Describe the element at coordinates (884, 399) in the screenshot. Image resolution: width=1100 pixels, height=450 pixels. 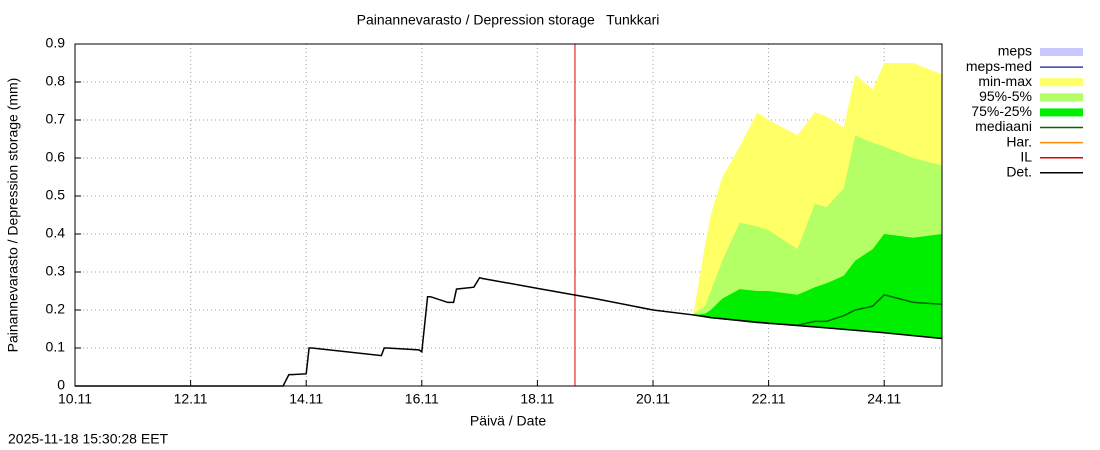
I see `x-tick-label: 24.11` at that location.